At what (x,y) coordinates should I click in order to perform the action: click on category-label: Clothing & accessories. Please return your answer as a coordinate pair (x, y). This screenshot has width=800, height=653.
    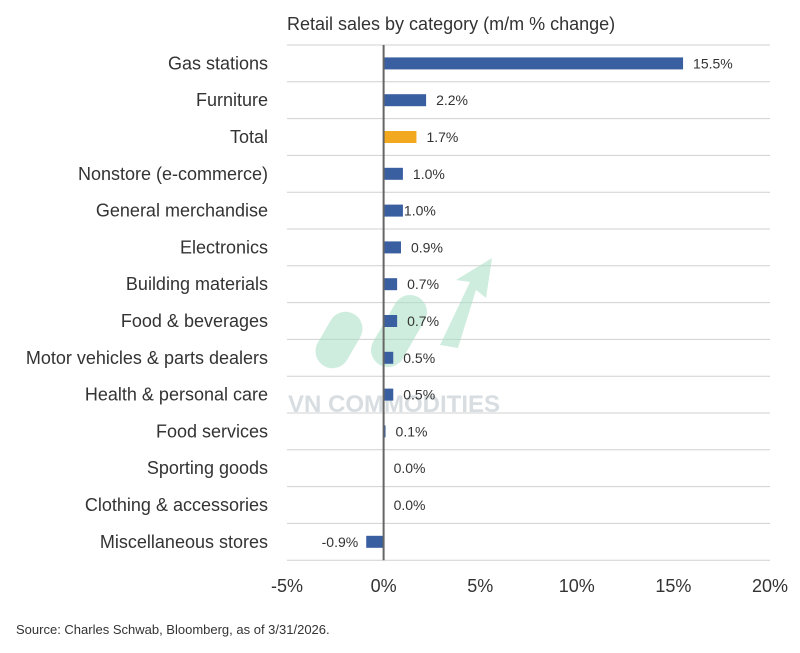
    Looking at the image, I should click on (176, 505).